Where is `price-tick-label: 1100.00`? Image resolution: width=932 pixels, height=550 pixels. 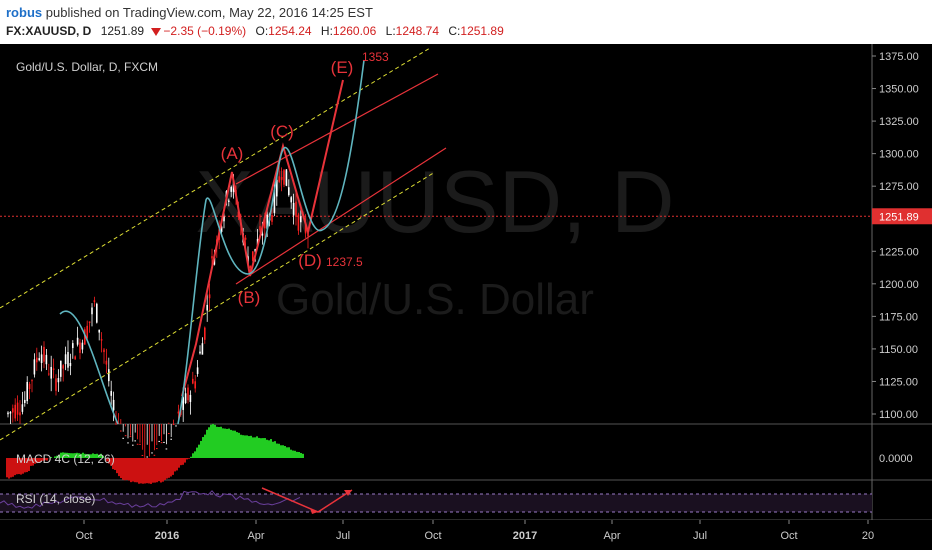
price-tick-label: 1100.00 is located at coordinates (898, 415).